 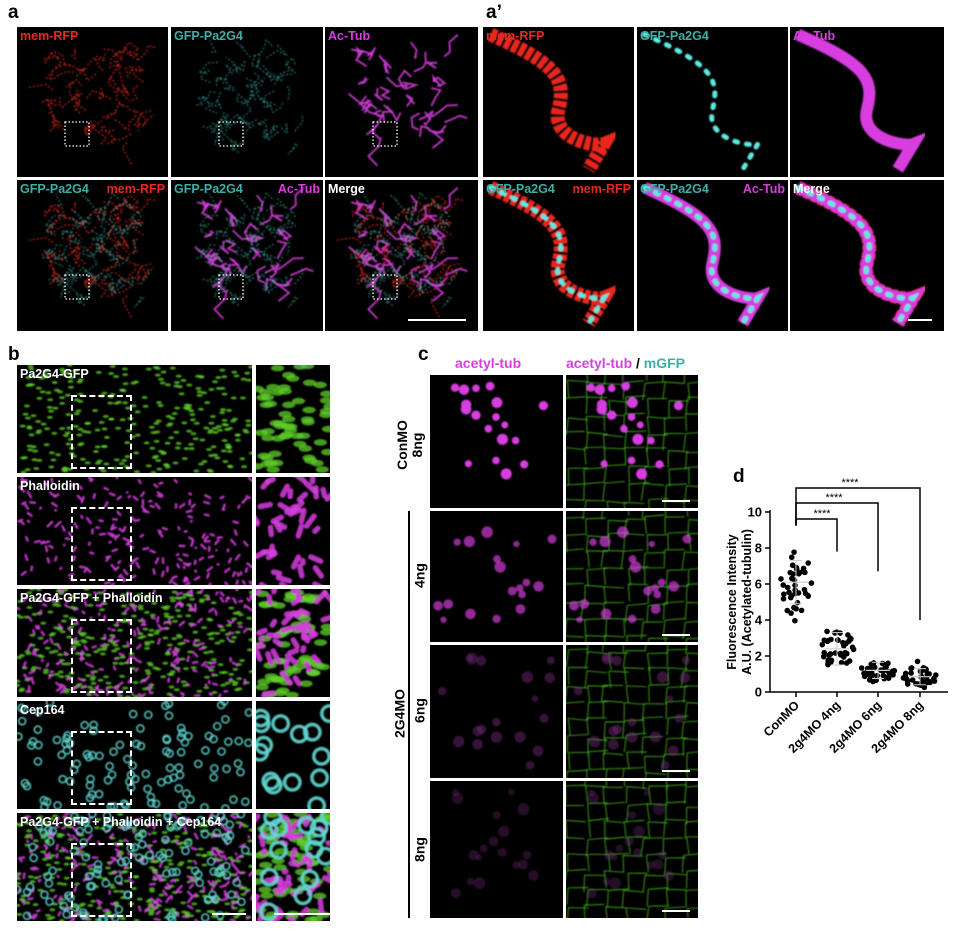 What do you see at coordinates (134, 531) in the screenshot?
I see `panel-b-image-1: Phalloidin` at bounding box center [134, 531].